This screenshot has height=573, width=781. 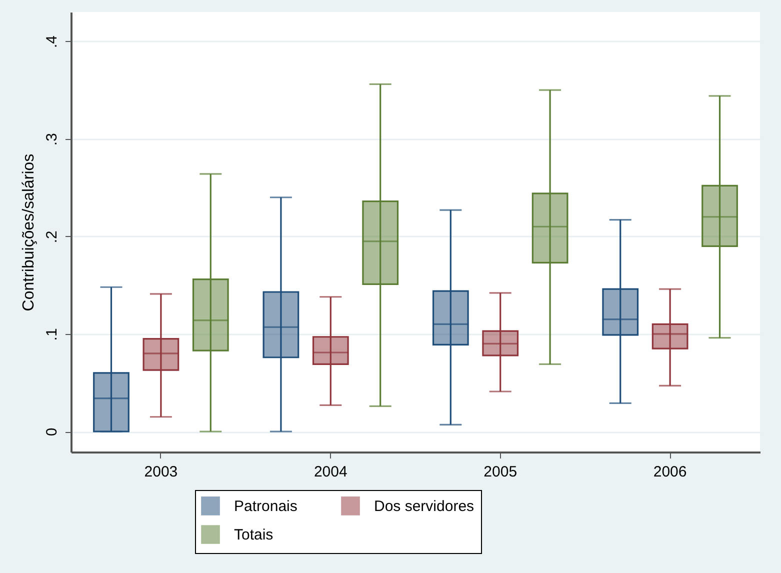 I want to click on x-tick-label: 2003, so click(x=161, y=472).